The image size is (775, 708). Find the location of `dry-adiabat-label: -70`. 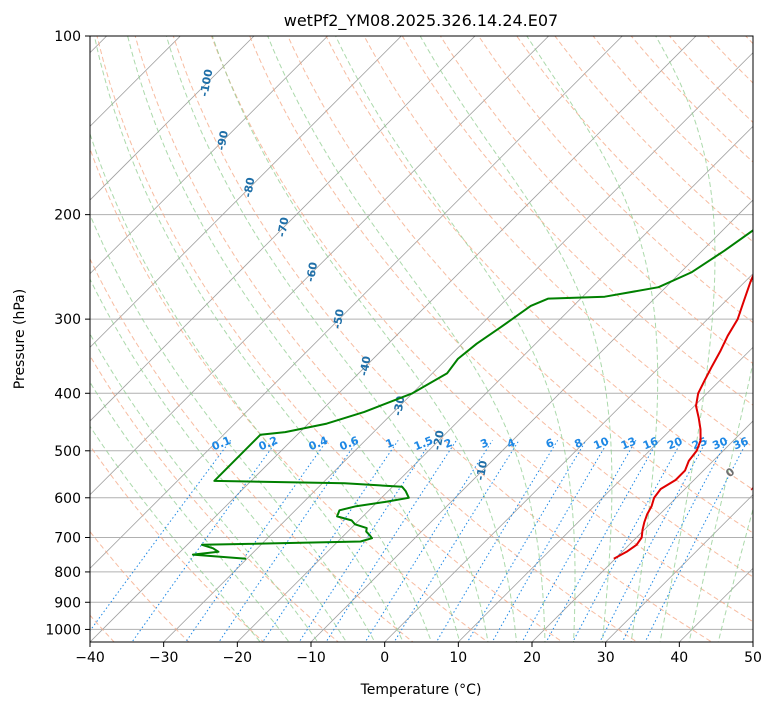

dry-adiabat-label: -70 is located at coordinates (283, 227).